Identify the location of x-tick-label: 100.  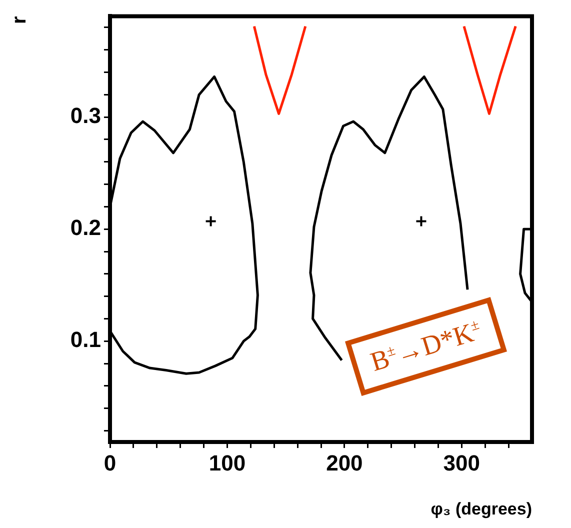
(227, 463).